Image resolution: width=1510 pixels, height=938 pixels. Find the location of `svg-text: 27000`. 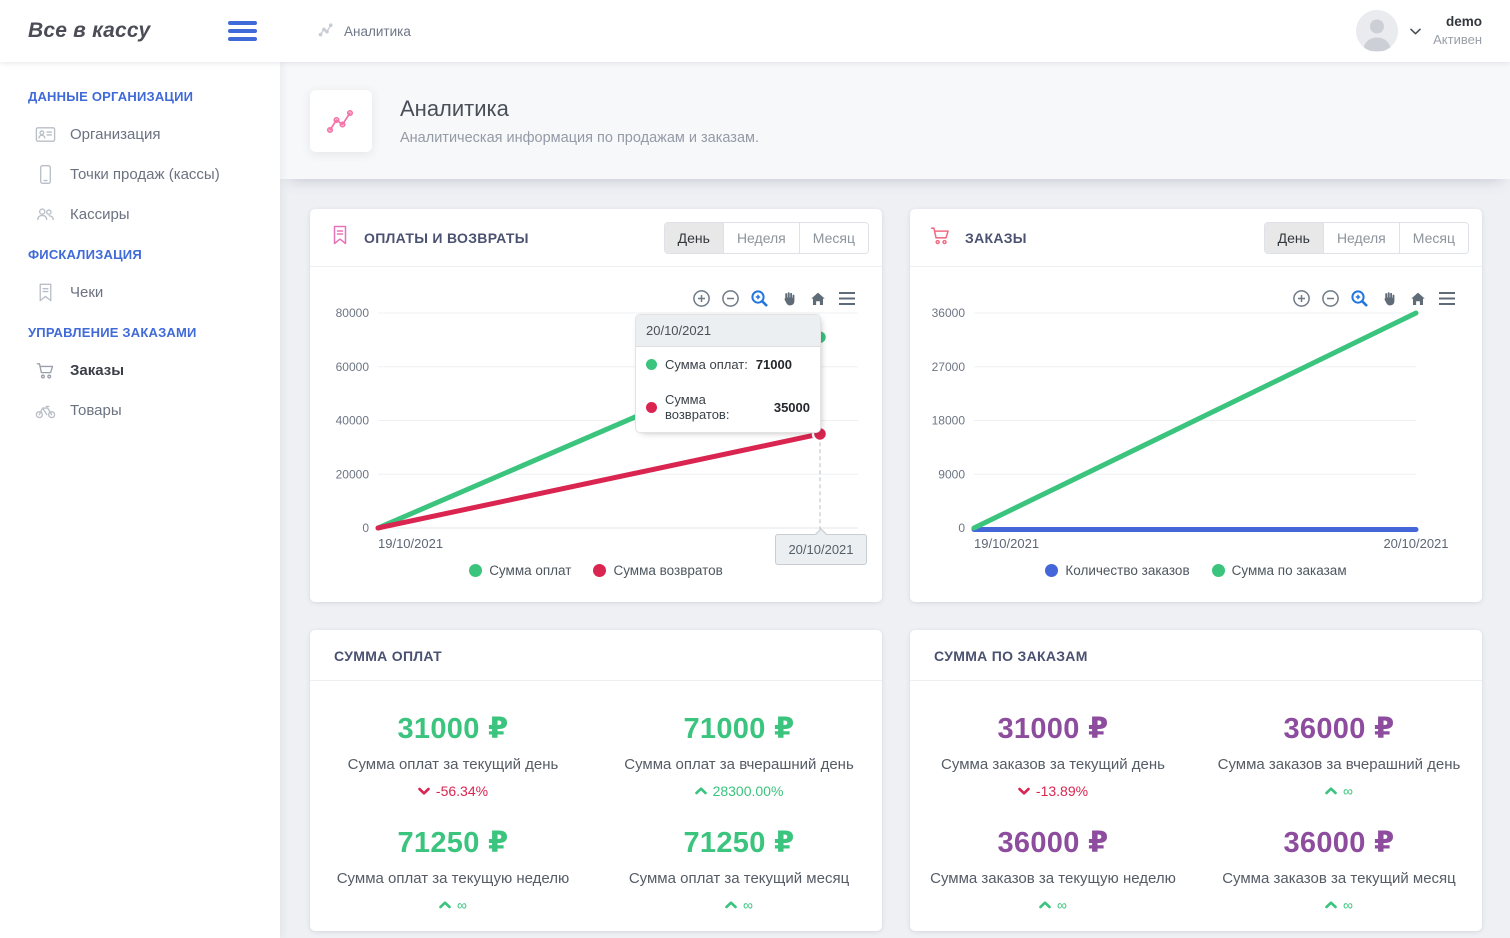

svg-text: 27000 is located at coordinates (949, 367).